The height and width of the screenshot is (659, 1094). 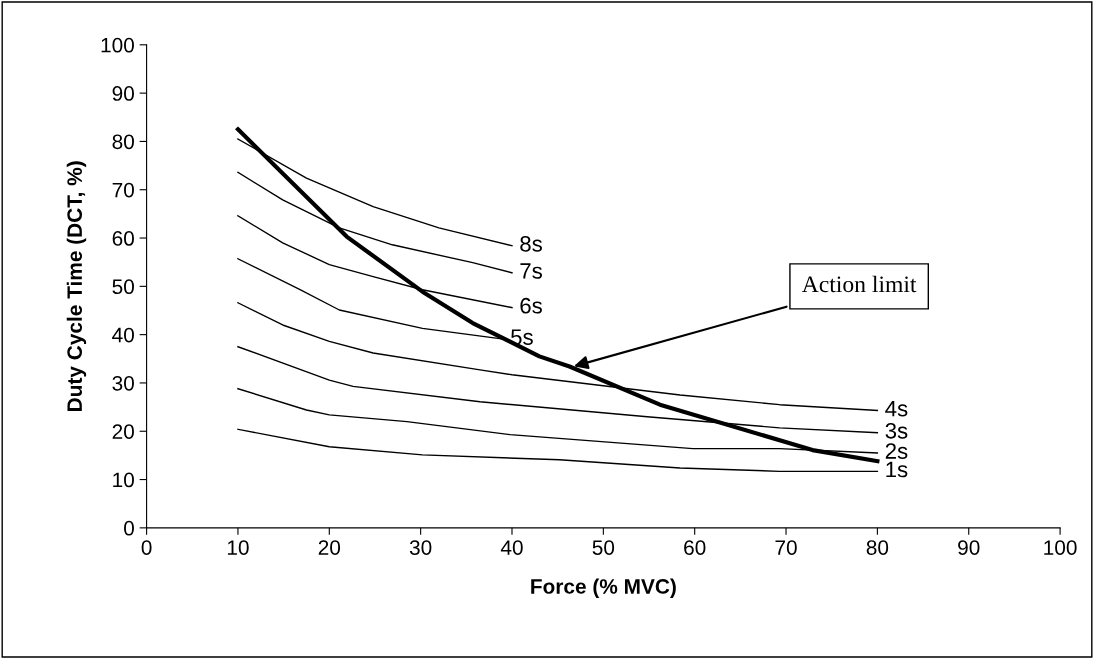 I want to click on y-tick-label: 20, so click(x=123, y=431).